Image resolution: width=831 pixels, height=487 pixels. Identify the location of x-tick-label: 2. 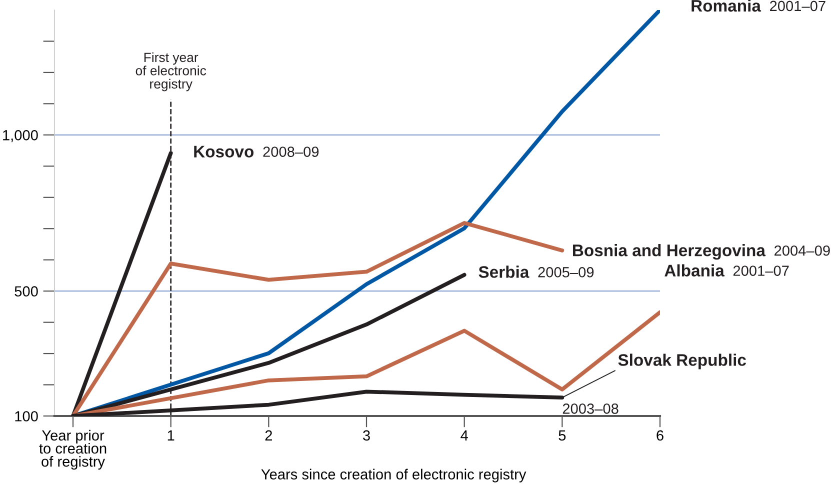
(268, 435).